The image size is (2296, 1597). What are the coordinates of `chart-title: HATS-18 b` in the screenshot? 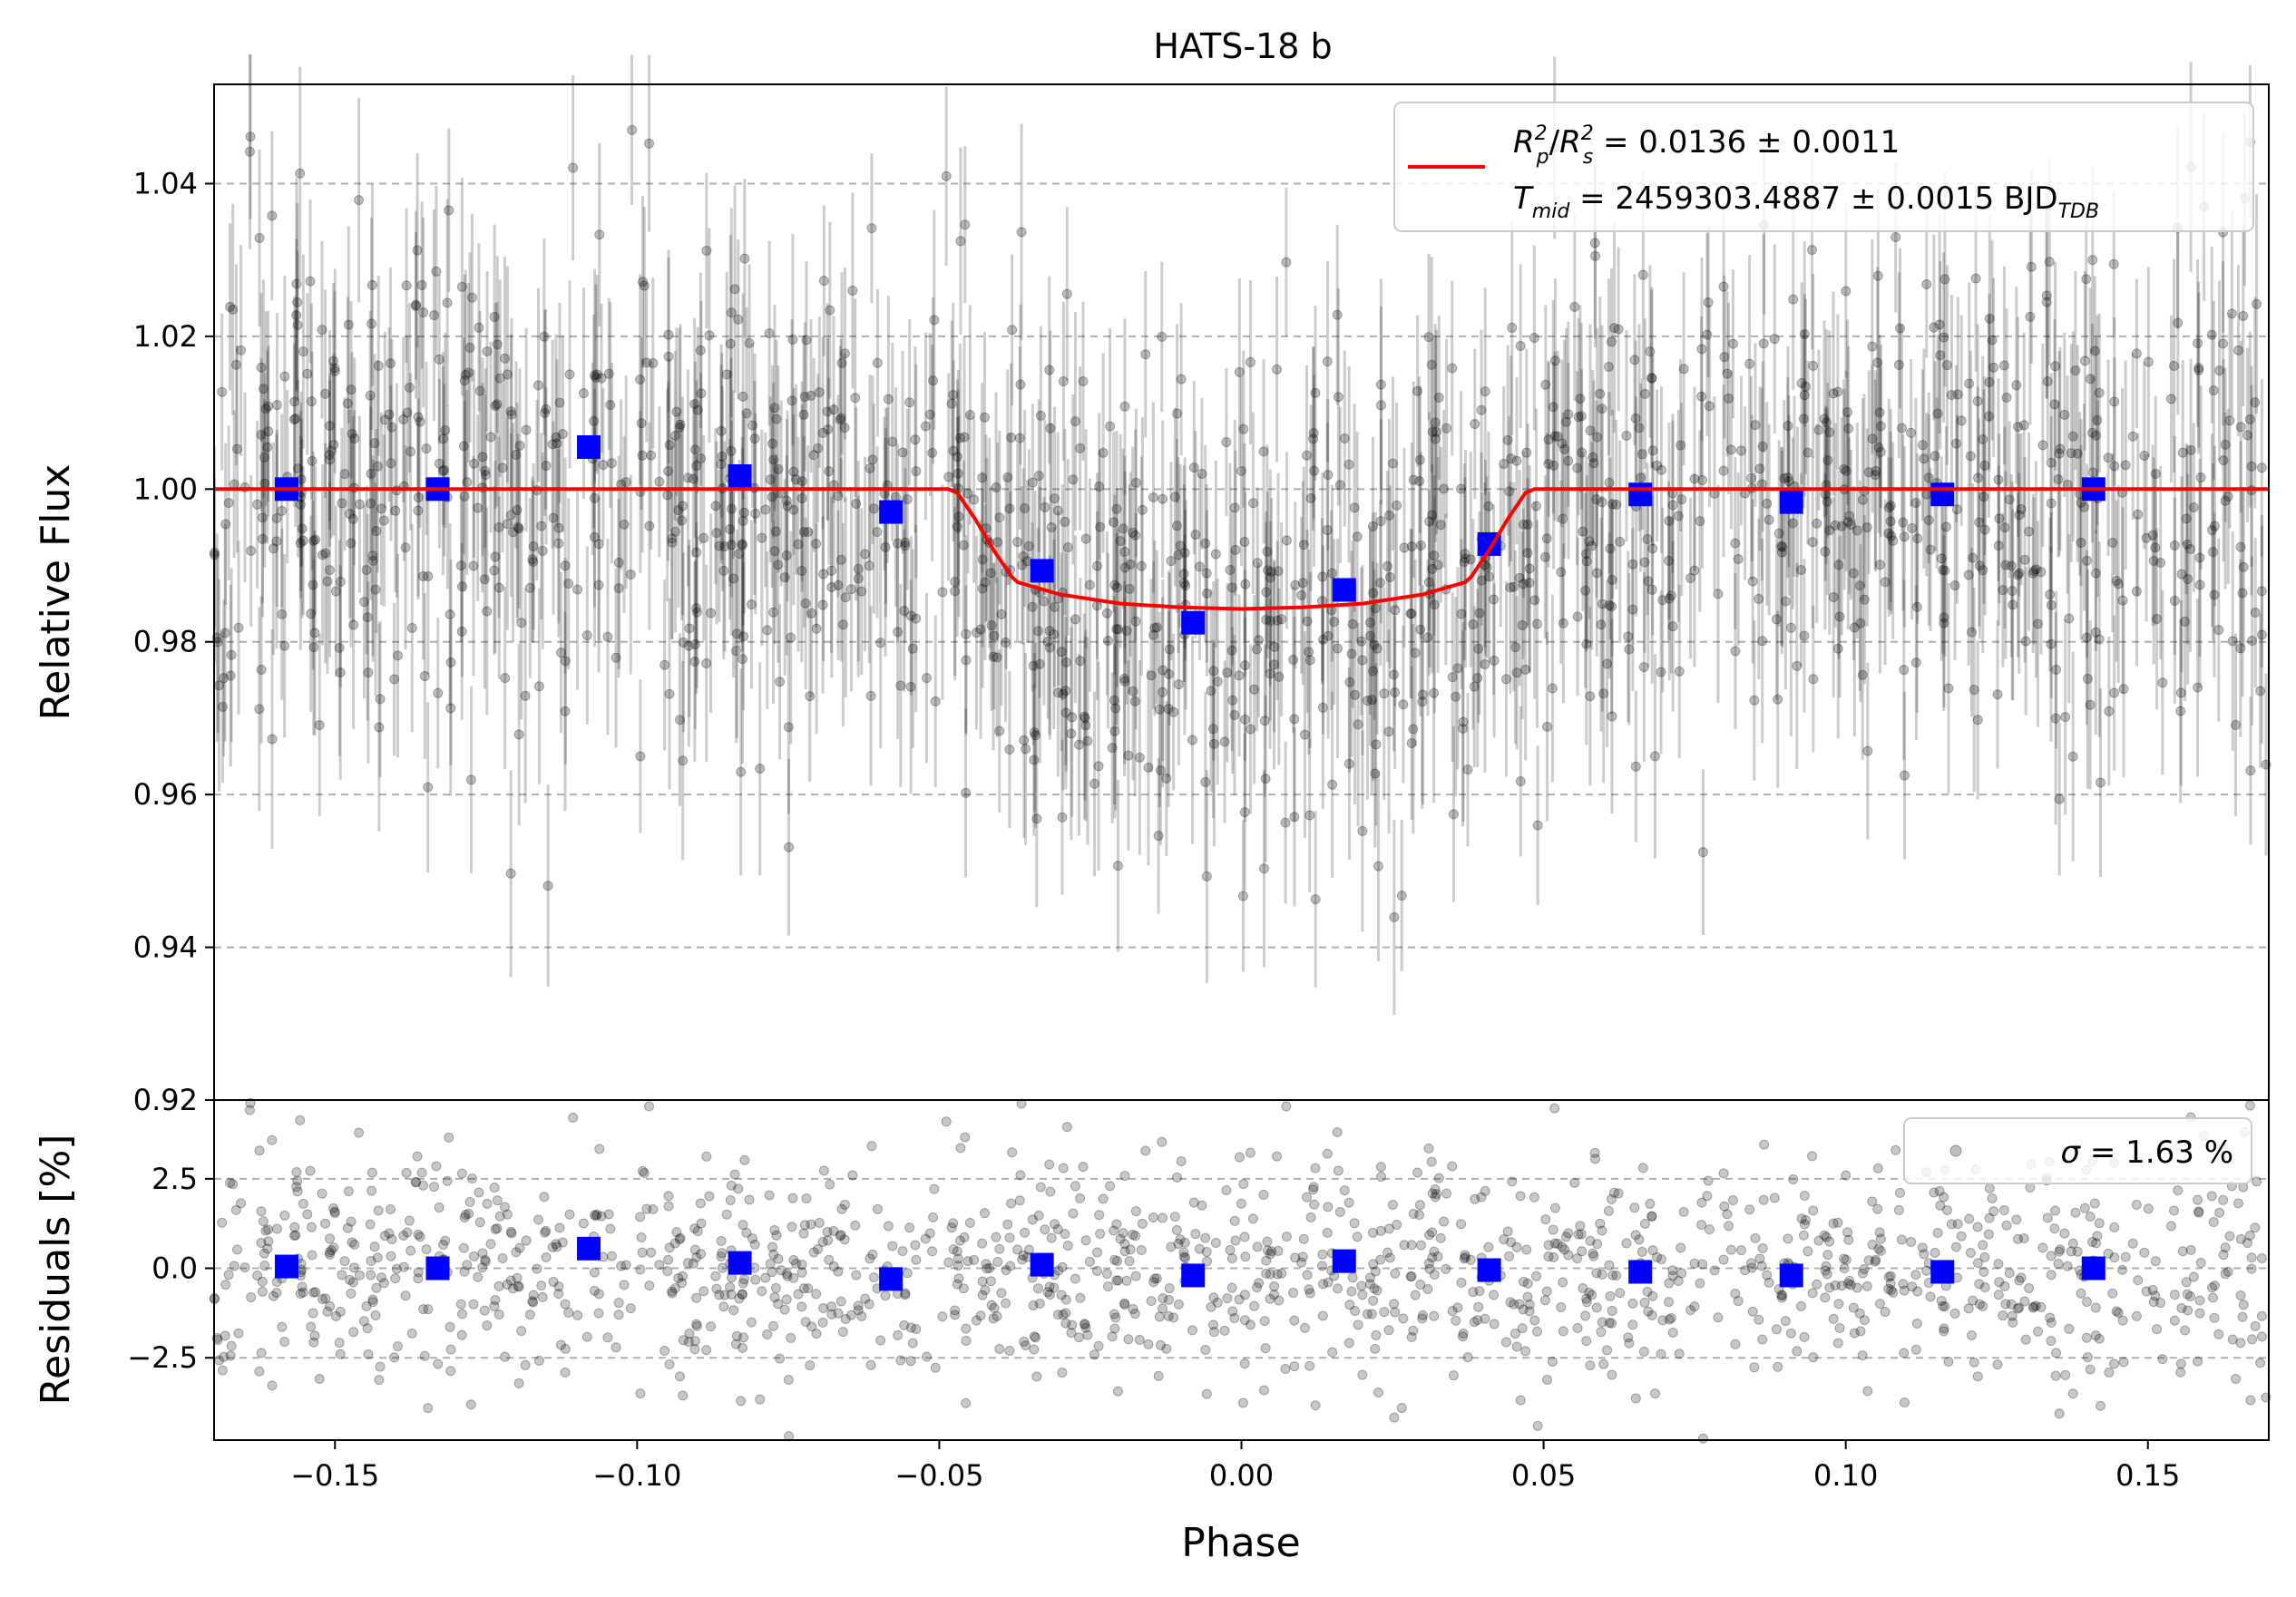 It's located at (1243, 46).